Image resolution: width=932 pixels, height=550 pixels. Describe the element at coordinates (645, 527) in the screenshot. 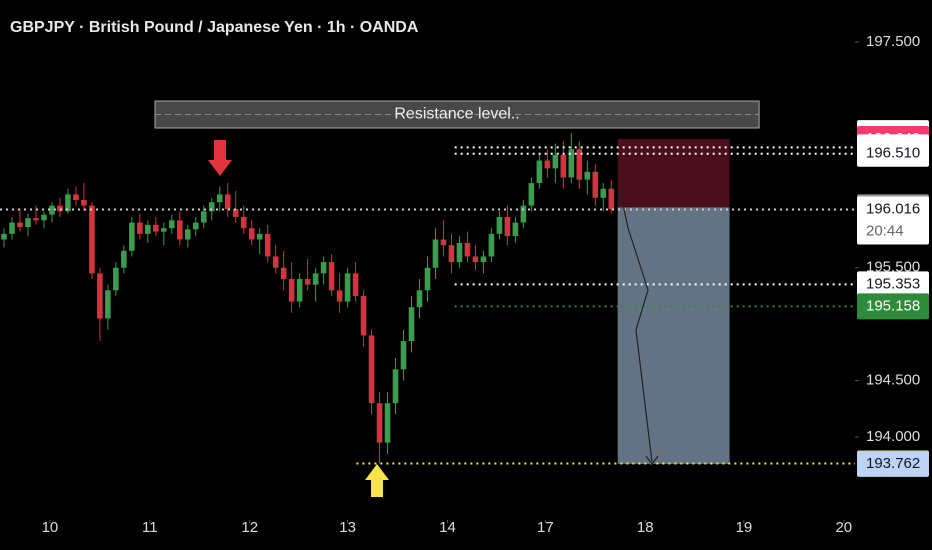

I see `x-tick-label: 18` at that location.